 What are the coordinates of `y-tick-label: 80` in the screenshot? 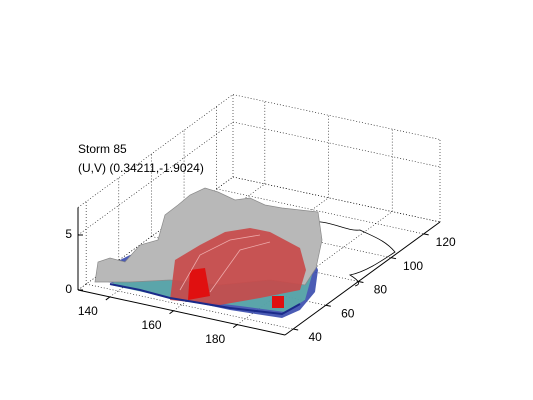 It's located at (381, 290).